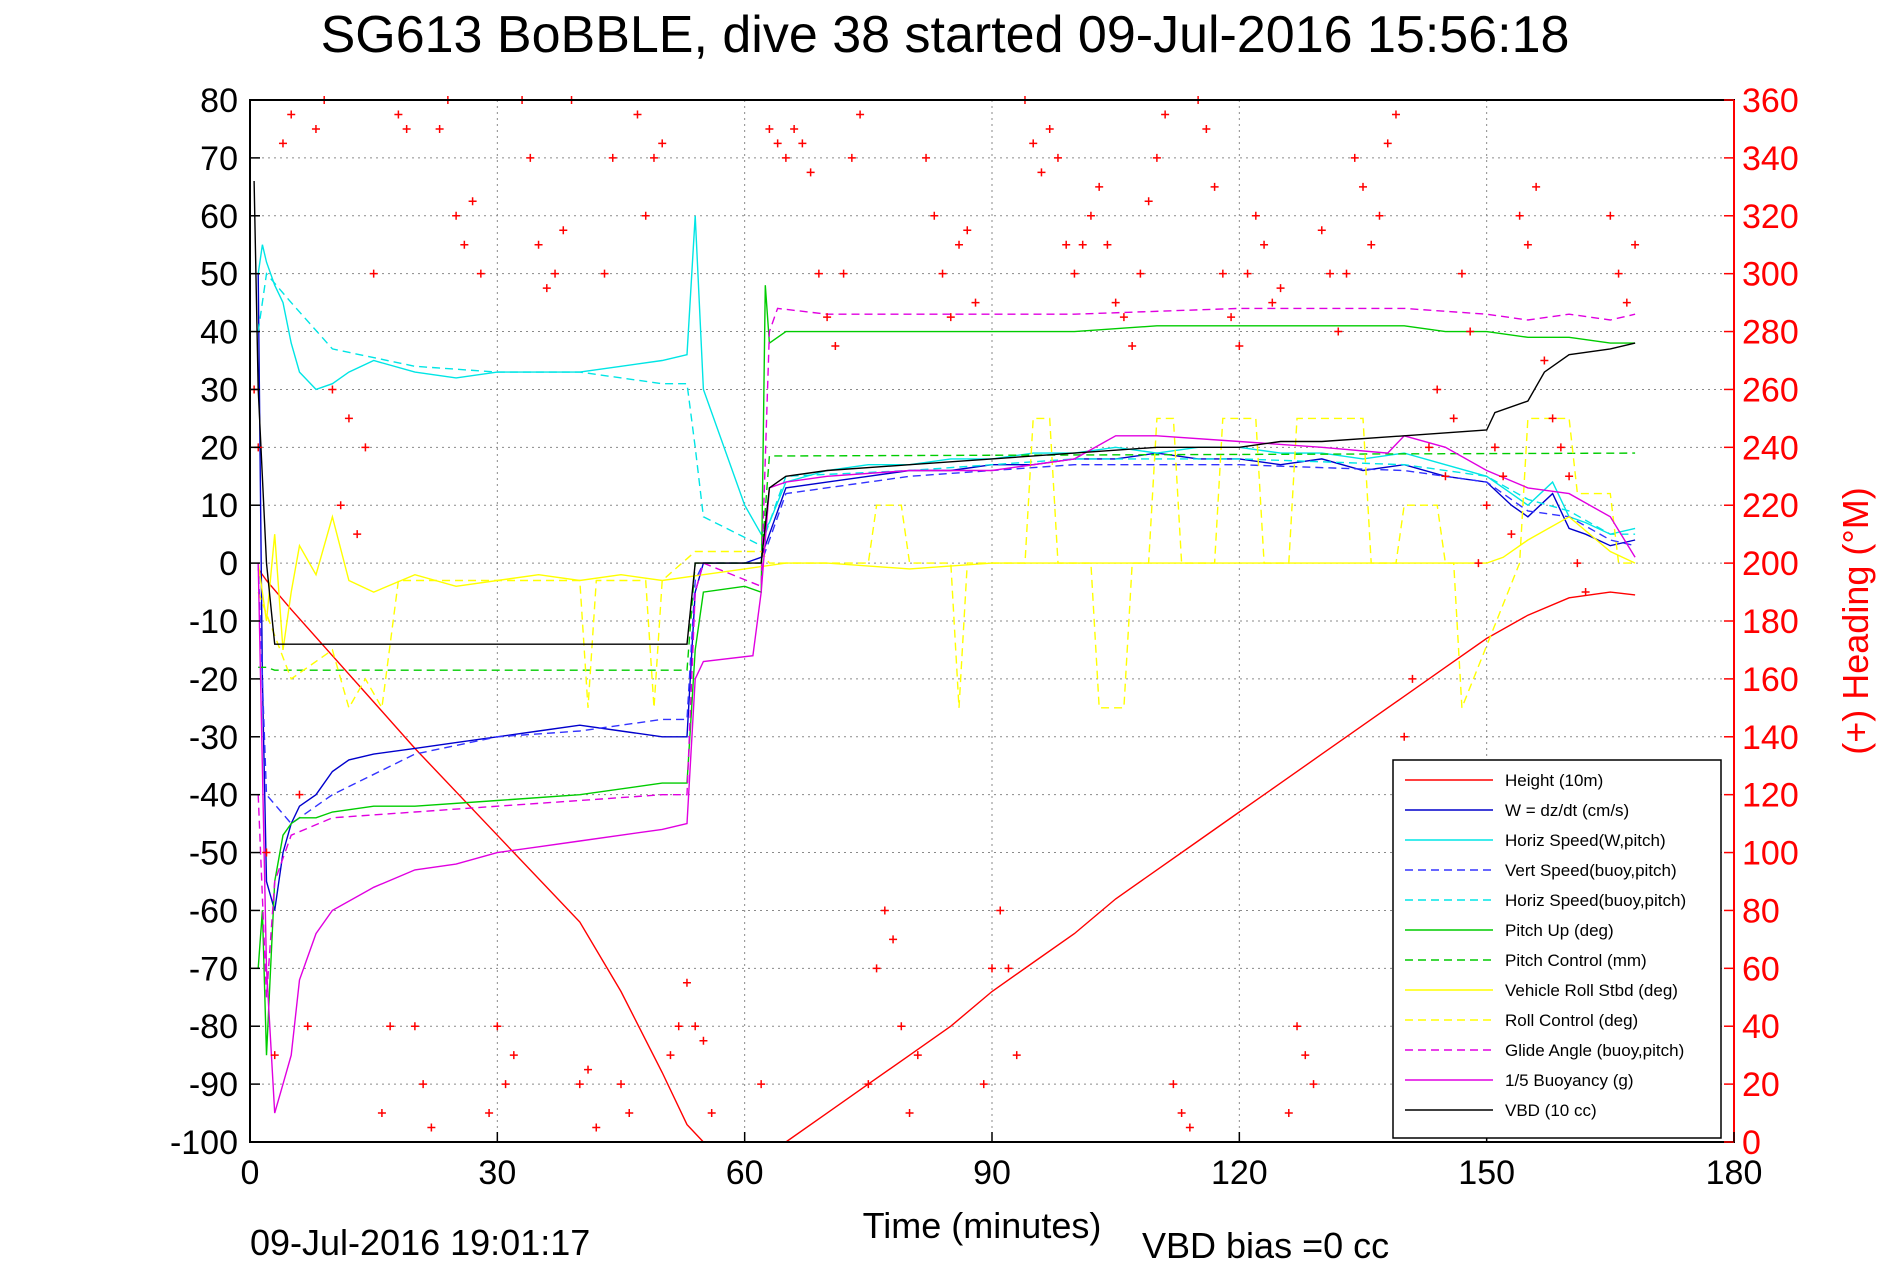 The height and width of the screenshot is (1262, 1891). I want to click on legend-label: Vehicle Roll Stbd (deg), so click(1591, 990).